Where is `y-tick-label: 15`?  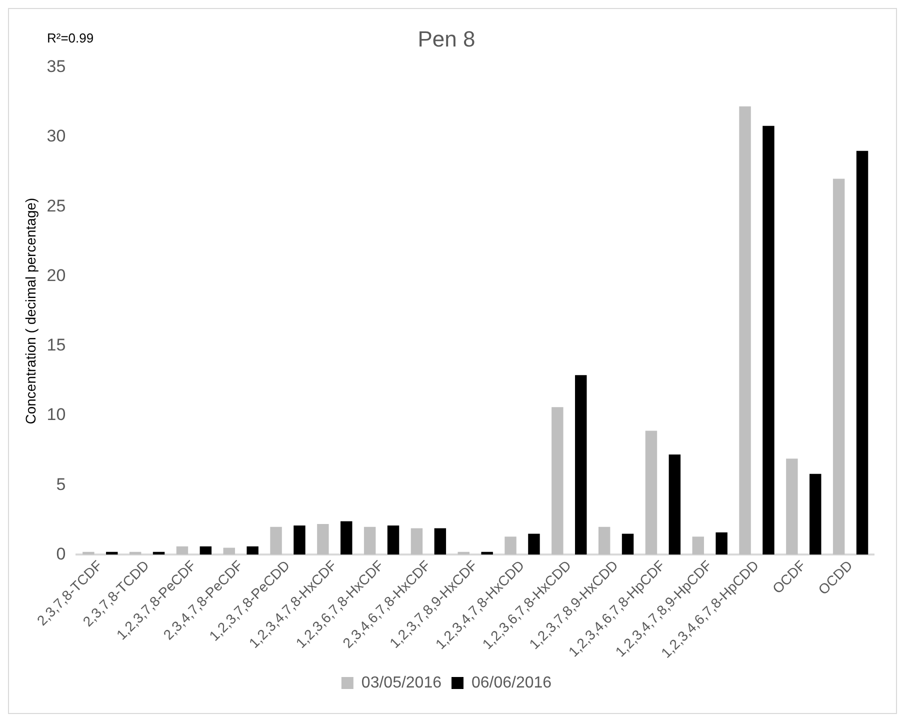 y-tick-label: 15 is located at coordinates (56, 345).